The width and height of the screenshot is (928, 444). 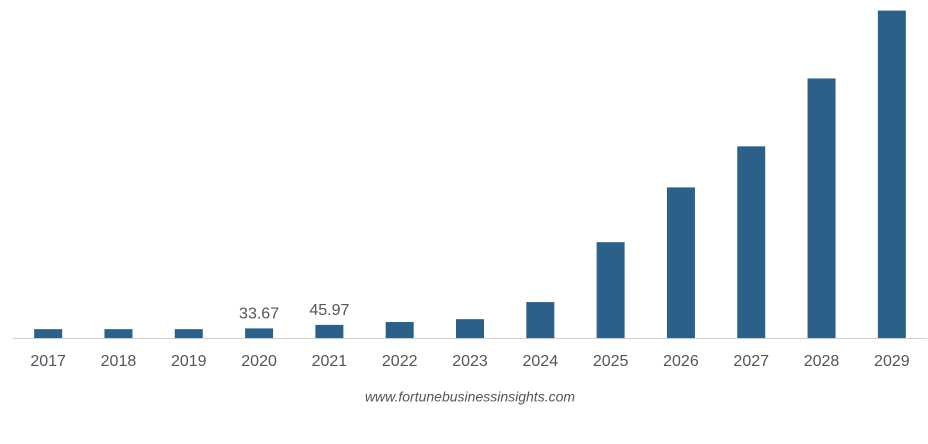 What do you see at coordinates (259, 361) in the screenshot?
I see `x-tick-label: 2020` at bounding box center [259, 361].